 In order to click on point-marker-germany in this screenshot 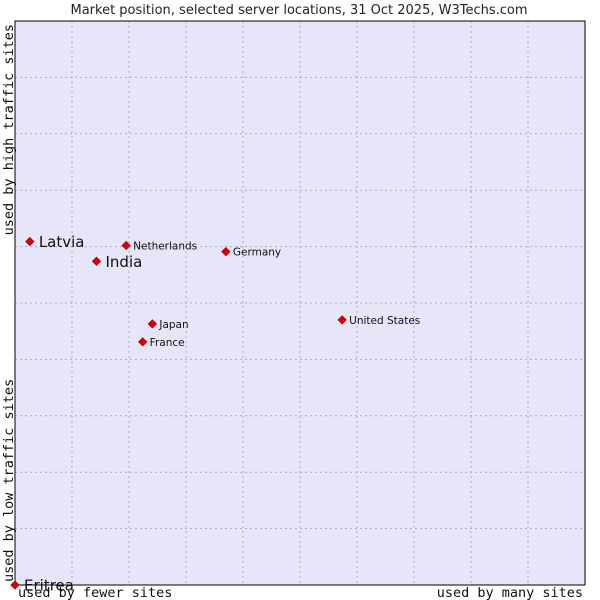, I will do `click(226, 252)`.